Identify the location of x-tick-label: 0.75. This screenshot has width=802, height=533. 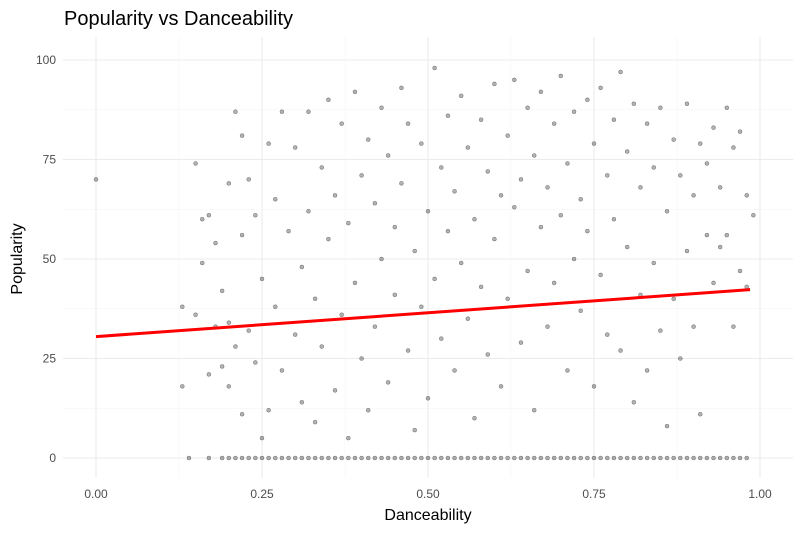
(594, 494).